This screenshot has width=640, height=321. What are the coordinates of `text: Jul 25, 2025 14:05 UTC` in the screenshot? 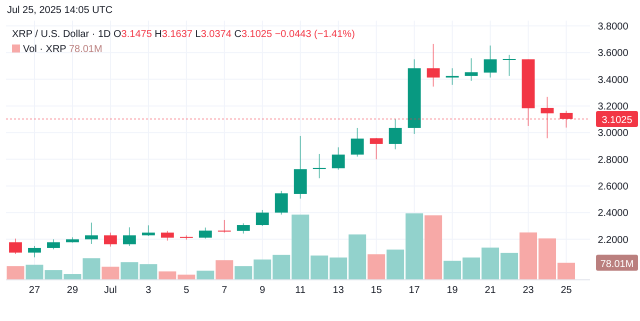 It's located at (60, 10).